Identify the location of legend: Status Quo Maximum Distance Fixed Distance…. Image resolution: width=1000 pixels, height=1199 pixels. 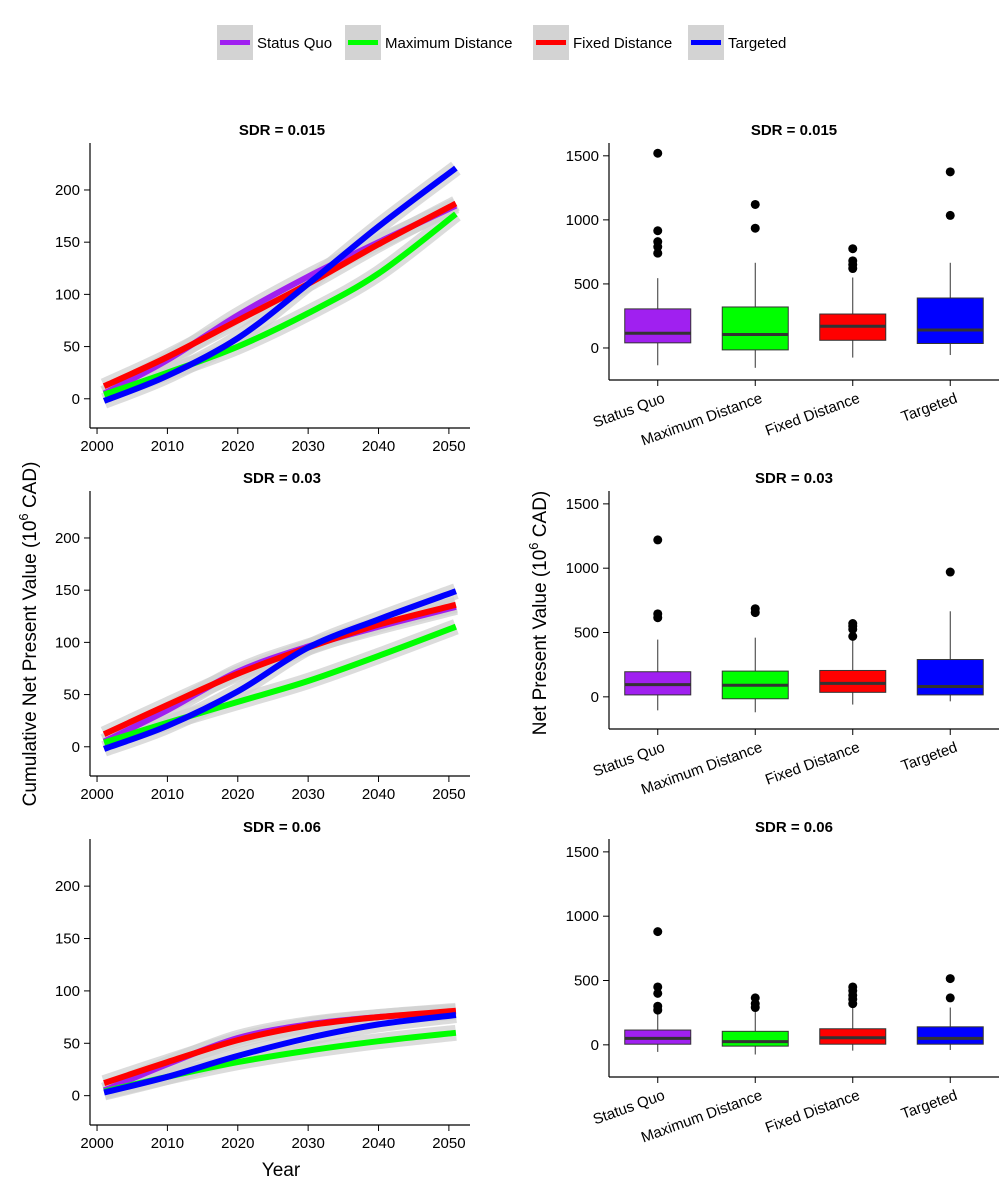
(501, 42).